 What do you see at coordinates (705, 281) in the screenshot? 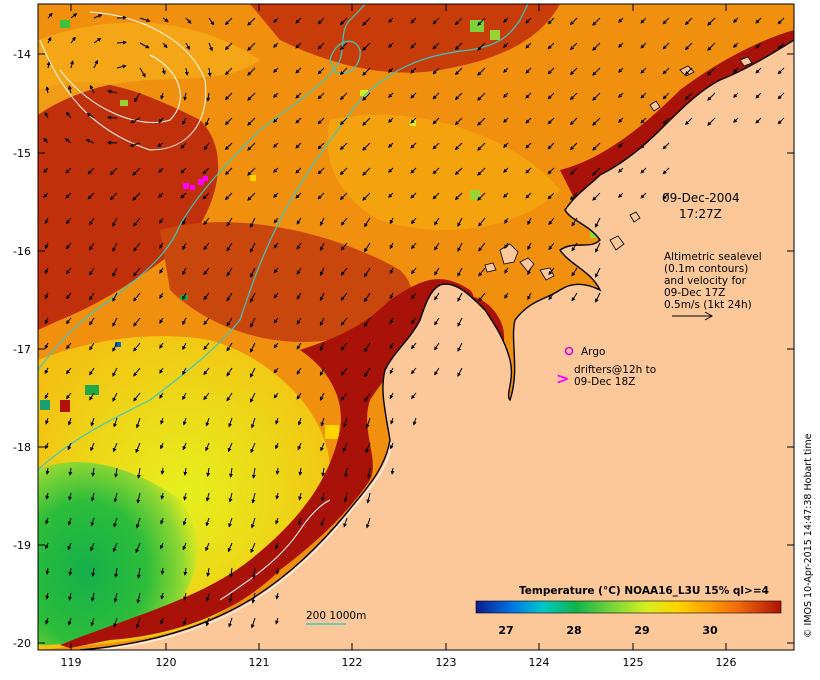
I see `svg-text: and velocity for` at bounding box center [705, 281].